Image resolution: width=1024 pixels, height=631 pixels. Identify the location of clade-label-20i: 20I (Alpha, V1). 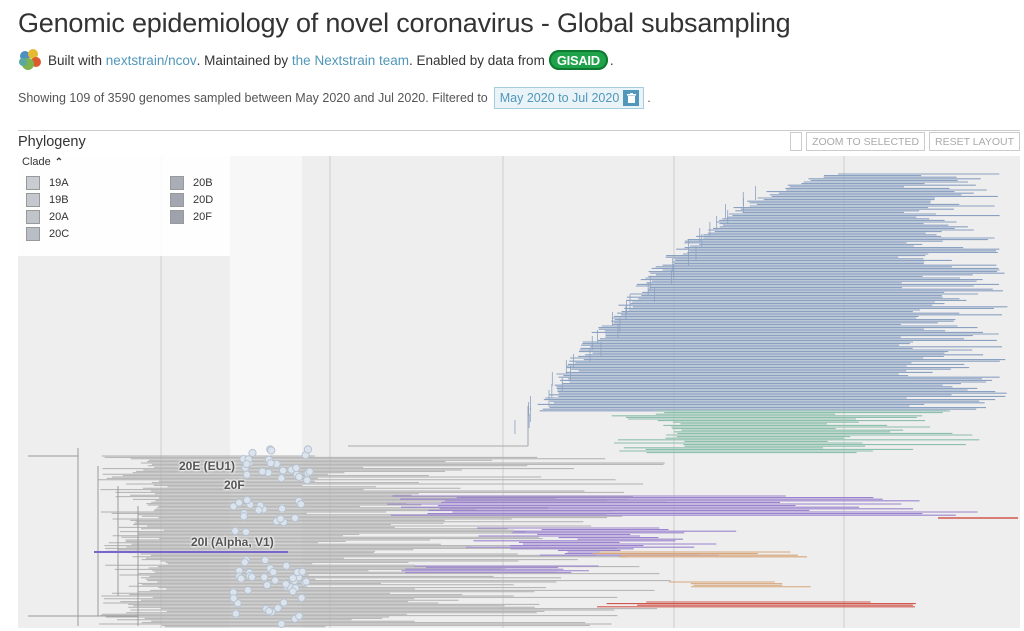
(232, 542).